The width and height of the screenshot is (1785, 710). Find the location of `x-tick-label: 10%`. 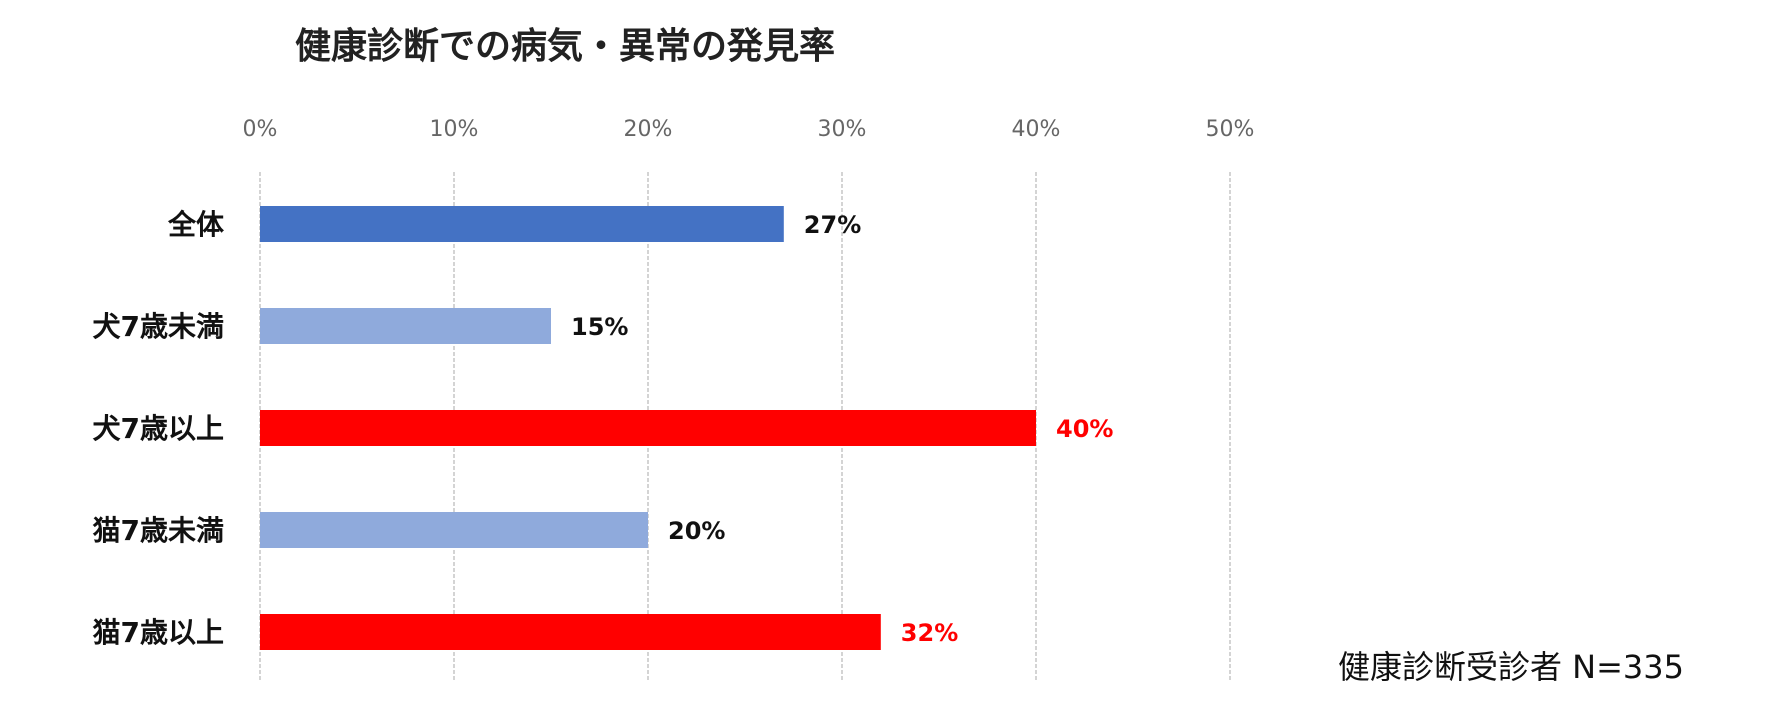

x-tick-label: 10% is located at coordinates (454, 129).